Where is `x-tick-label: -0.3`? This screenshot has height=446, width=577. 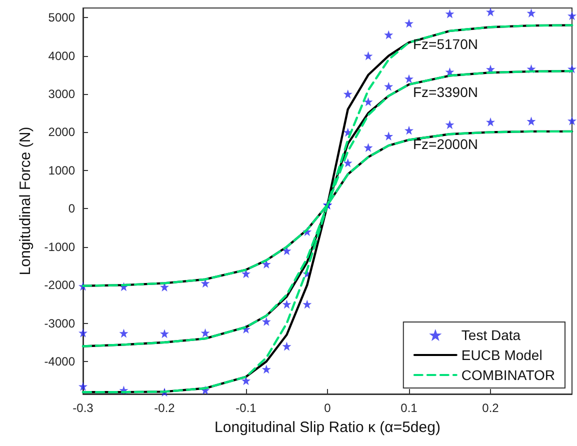
x-tick-label: -0.3 is located at coordinates (83, 408).